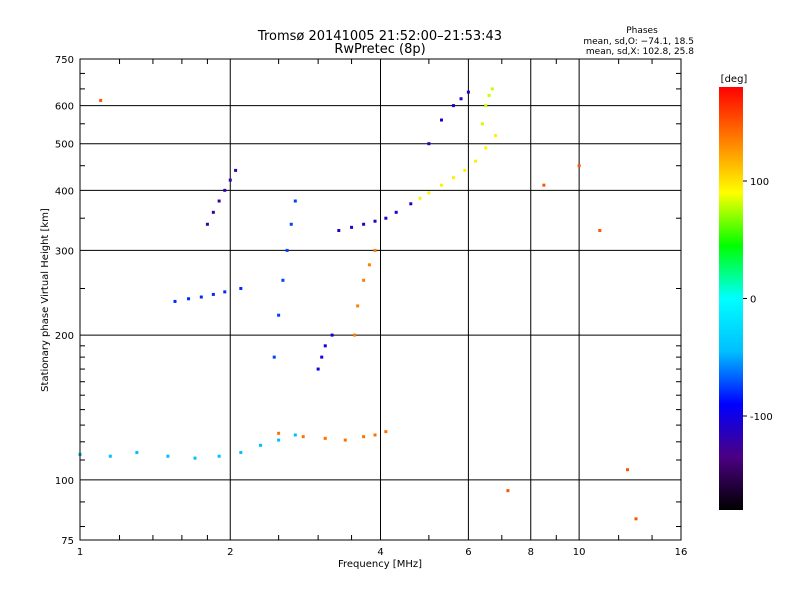  I want to click on stats-heading: Phases, so click(642, 31).